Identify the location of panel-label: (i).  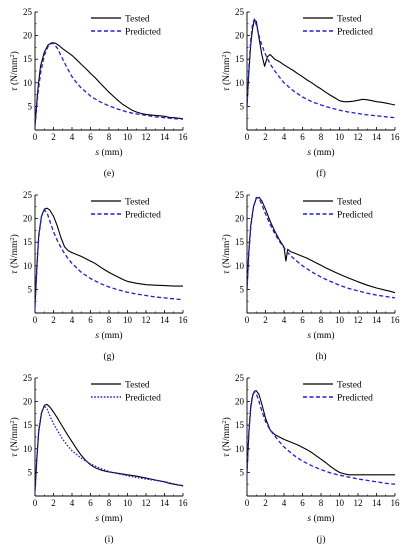
(109, 539).